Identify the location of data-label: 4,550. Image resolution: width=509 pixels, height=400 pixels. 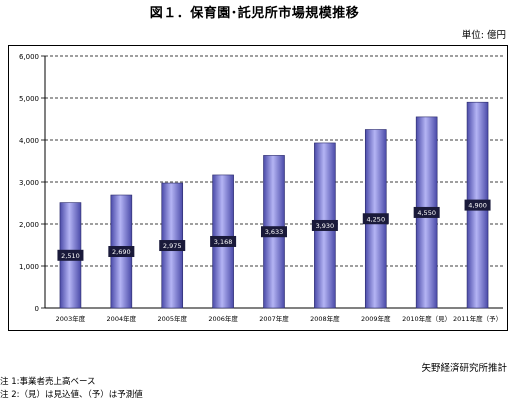
(426, 213).